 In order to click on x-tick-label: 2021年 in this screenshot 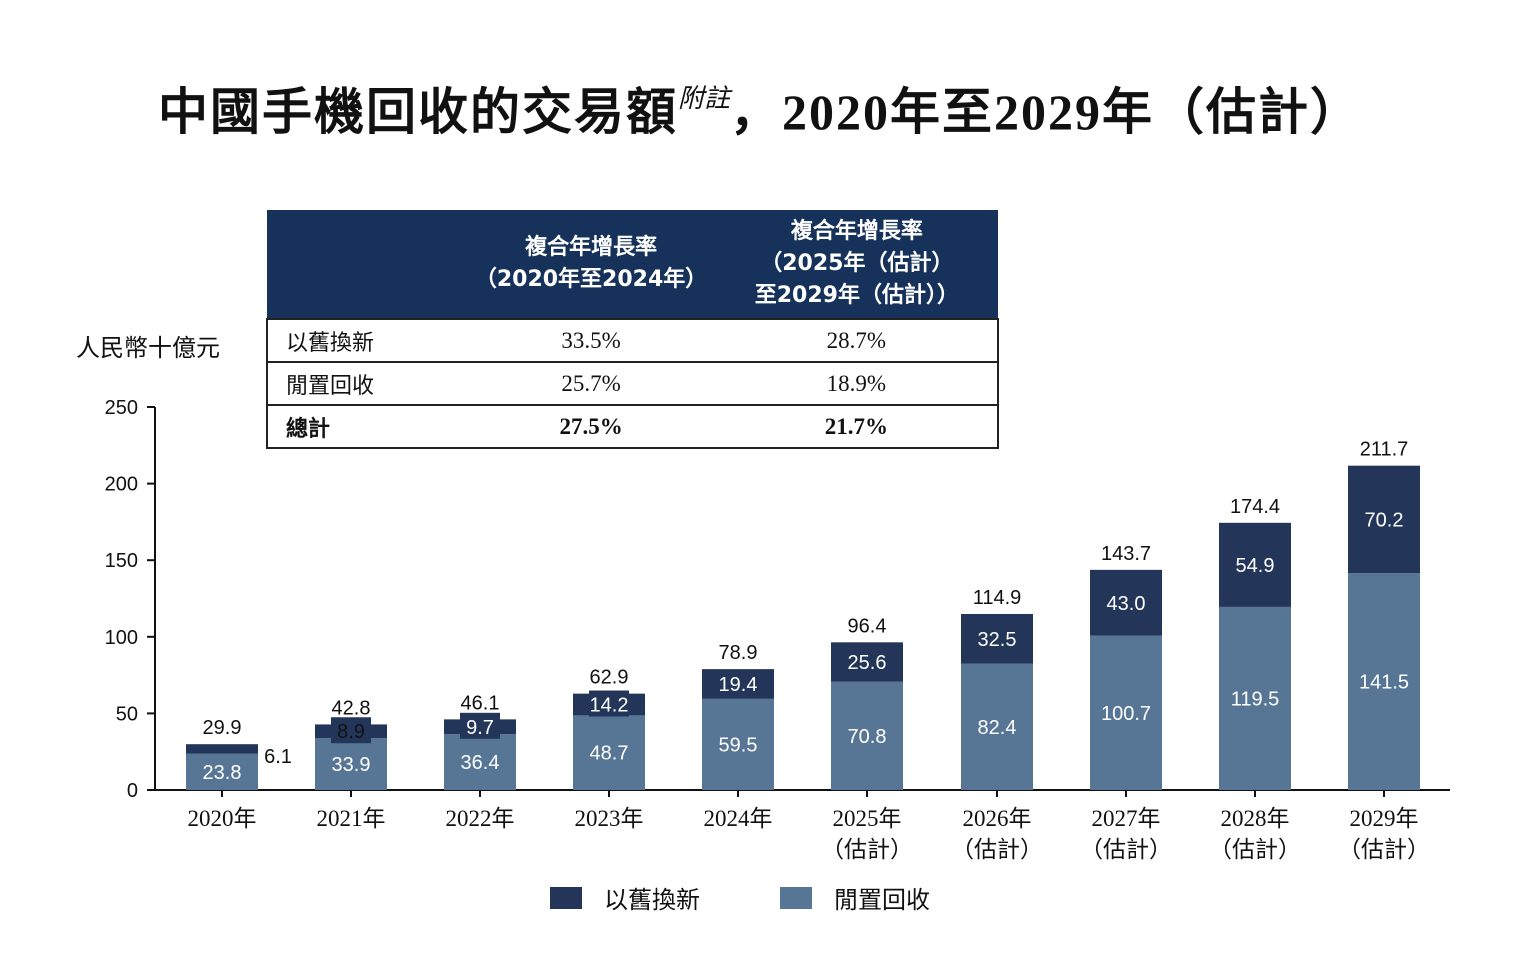, I will do `click(351, 818)`.